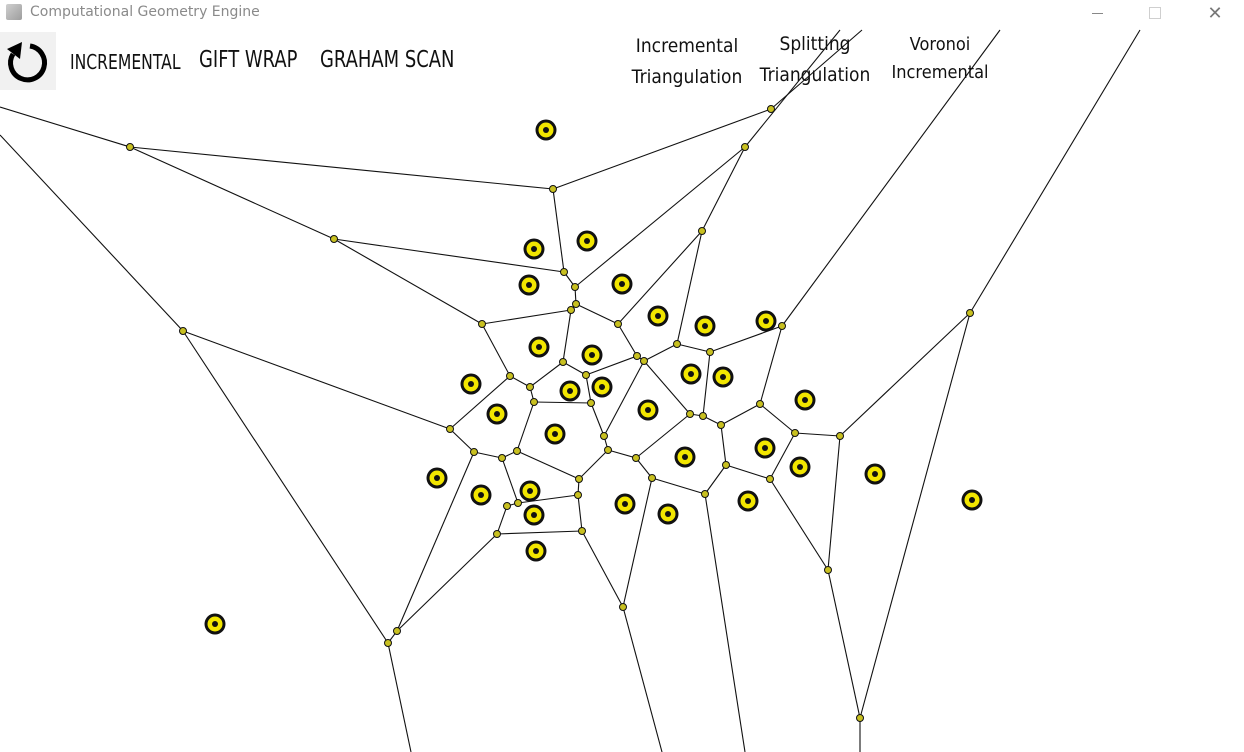  I want to click on maximize-button, so click(1155, 13).